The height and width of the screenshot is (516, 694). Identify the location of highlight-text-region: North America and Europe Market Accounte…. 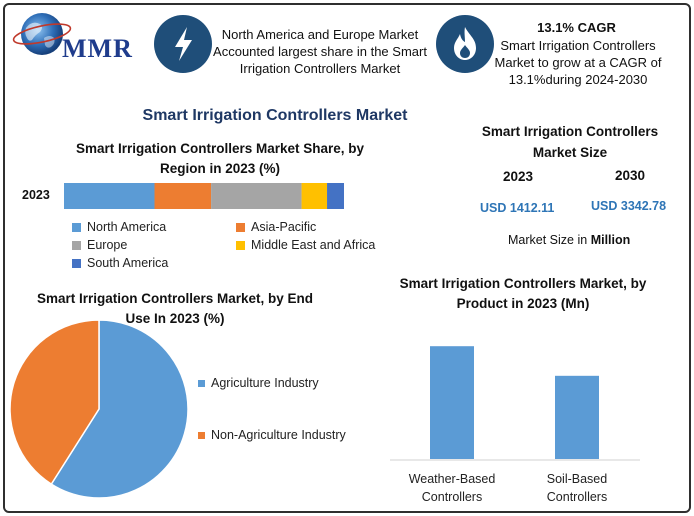
(320, 51).